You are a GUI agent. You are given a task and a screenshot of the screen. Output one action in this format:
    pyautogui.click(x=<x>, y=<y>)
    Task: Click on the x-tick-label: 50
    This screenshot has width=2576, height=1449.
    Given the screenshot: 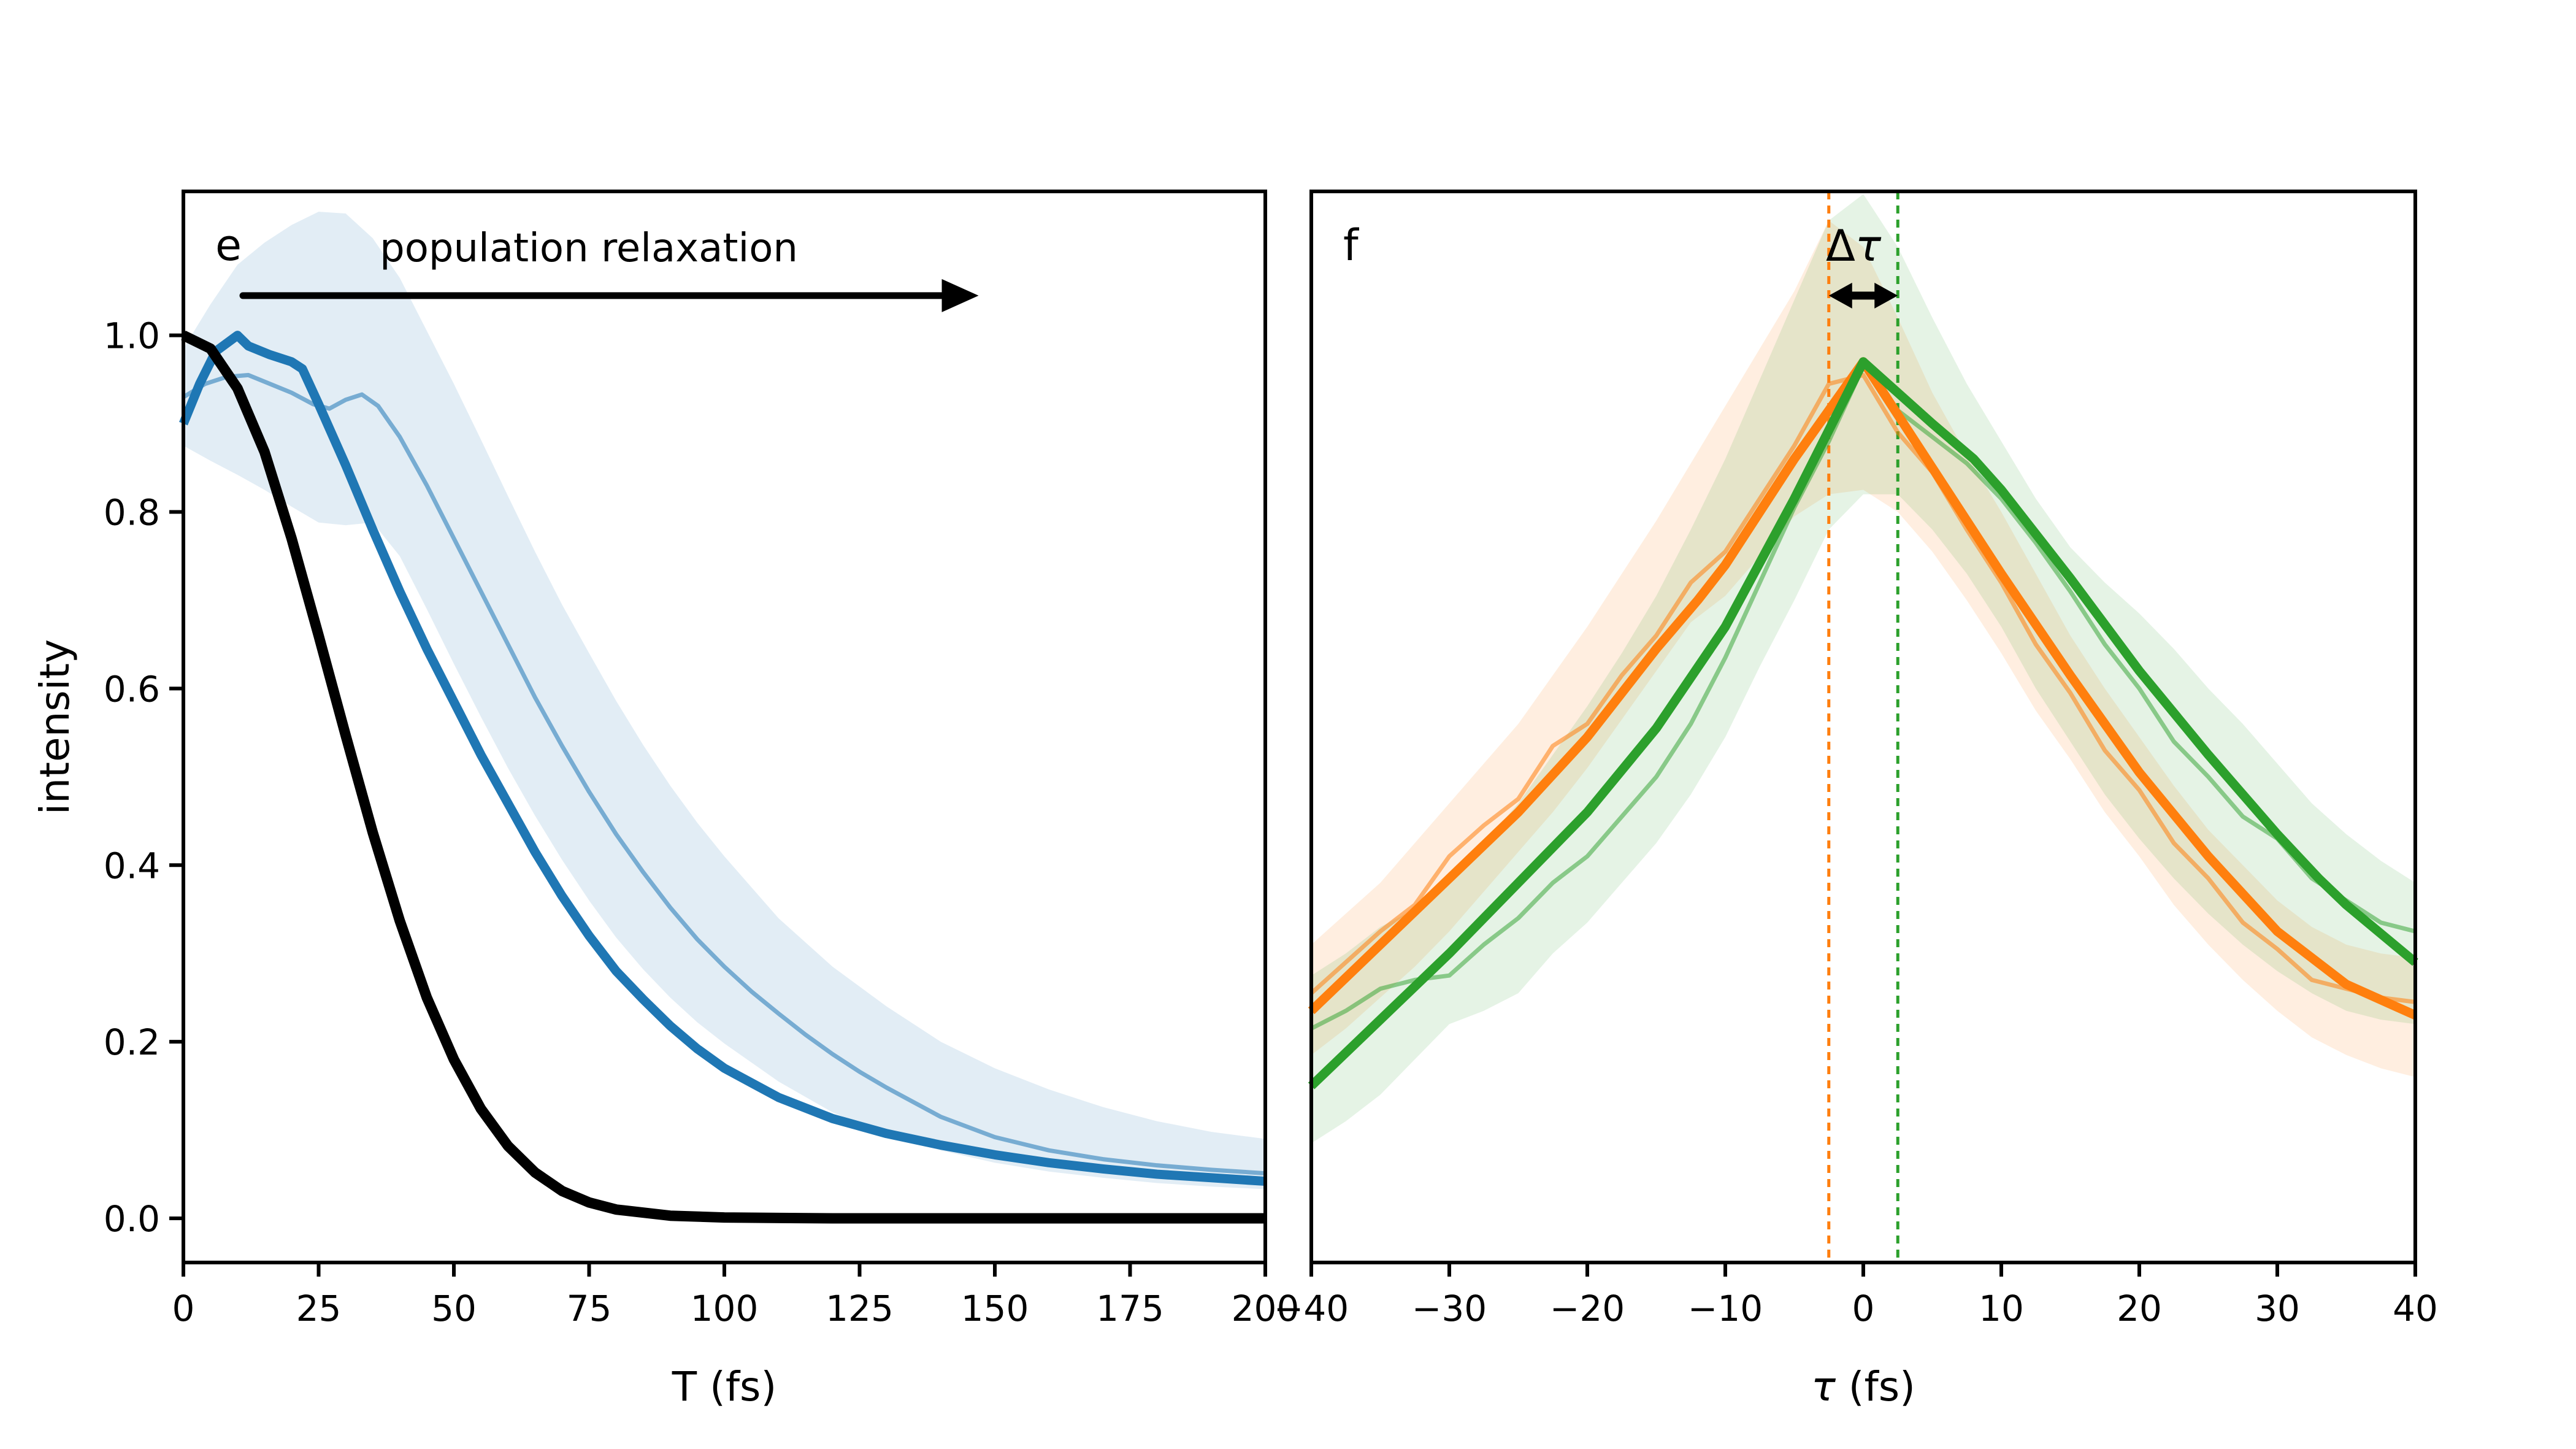 What is the action you would take?
    pyautogui.click(x=454, y=1308)
    